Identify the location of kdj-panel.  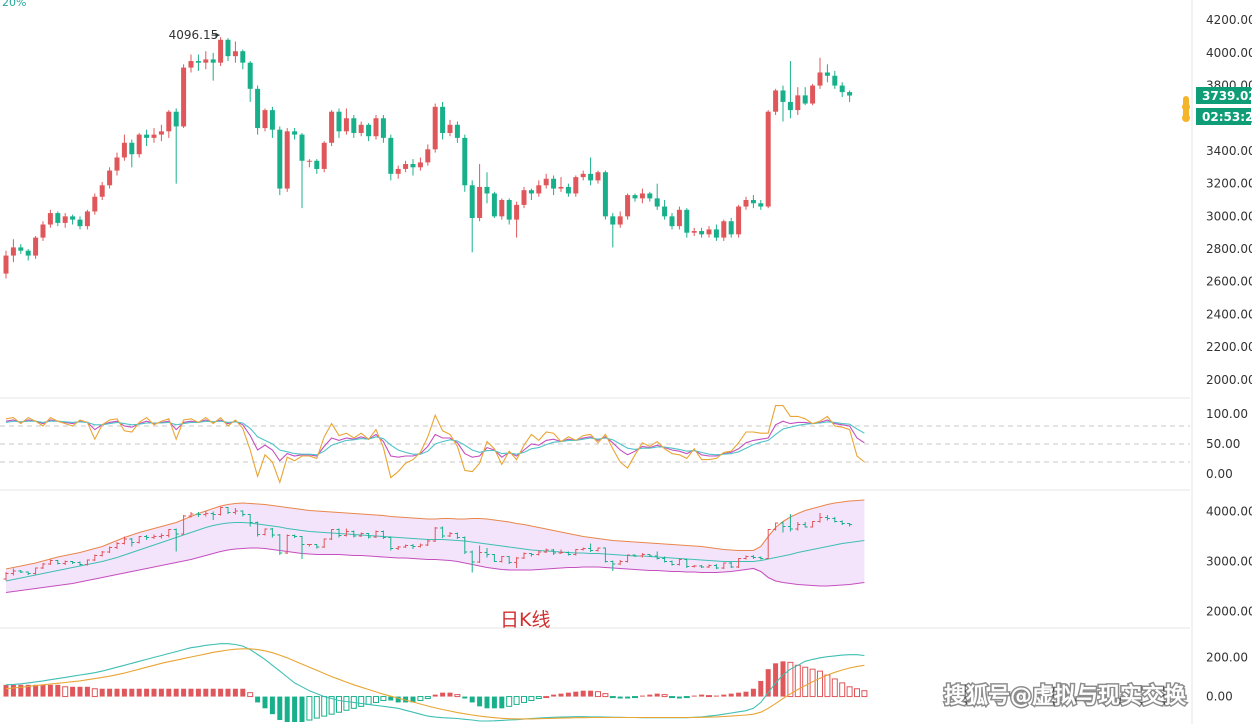
(595, 445).